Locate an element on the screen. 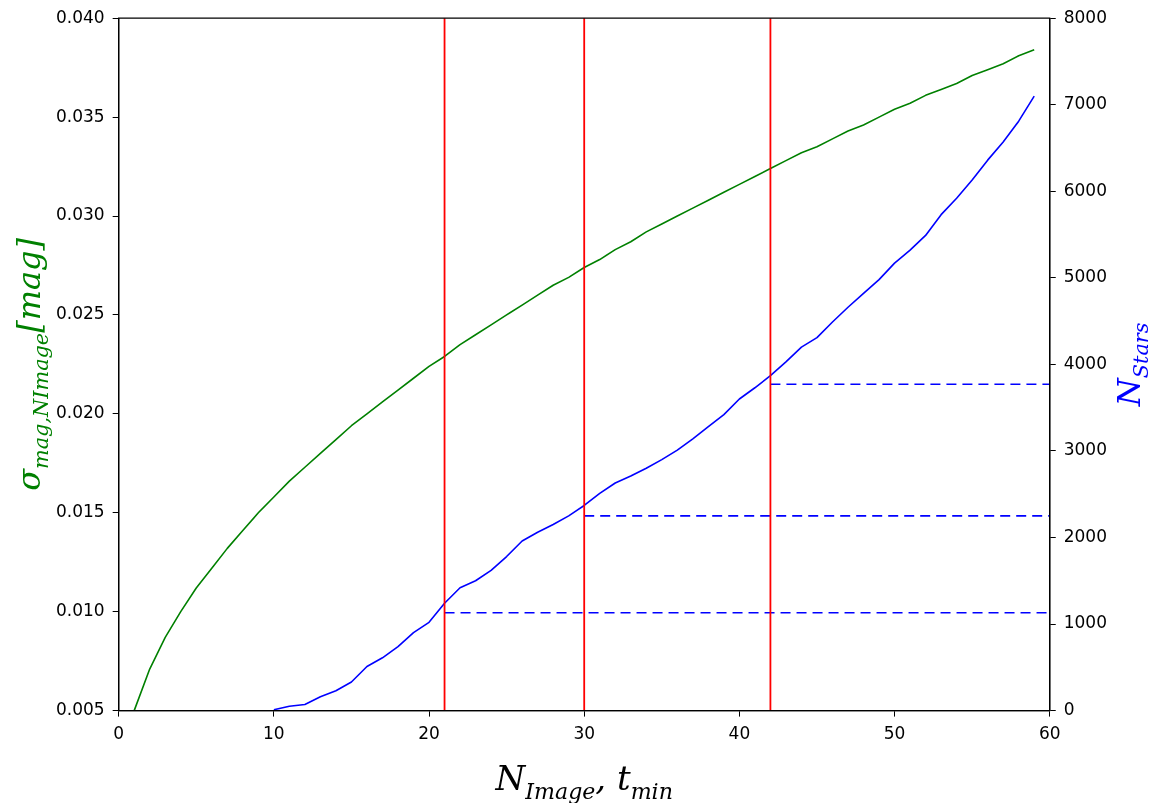 This screenshot has height=803, width=1173. x-tick-label: 20 is located at coordinates (429, 733).